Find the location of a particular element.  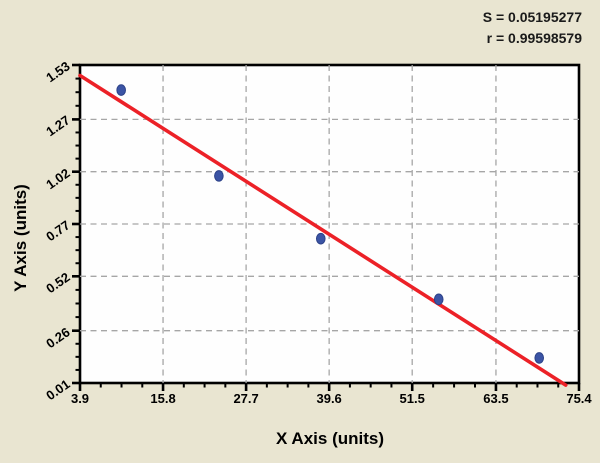

regression-stats: S = 0.05195277 r = 0.99598579 is located at coordinates (532, 28).